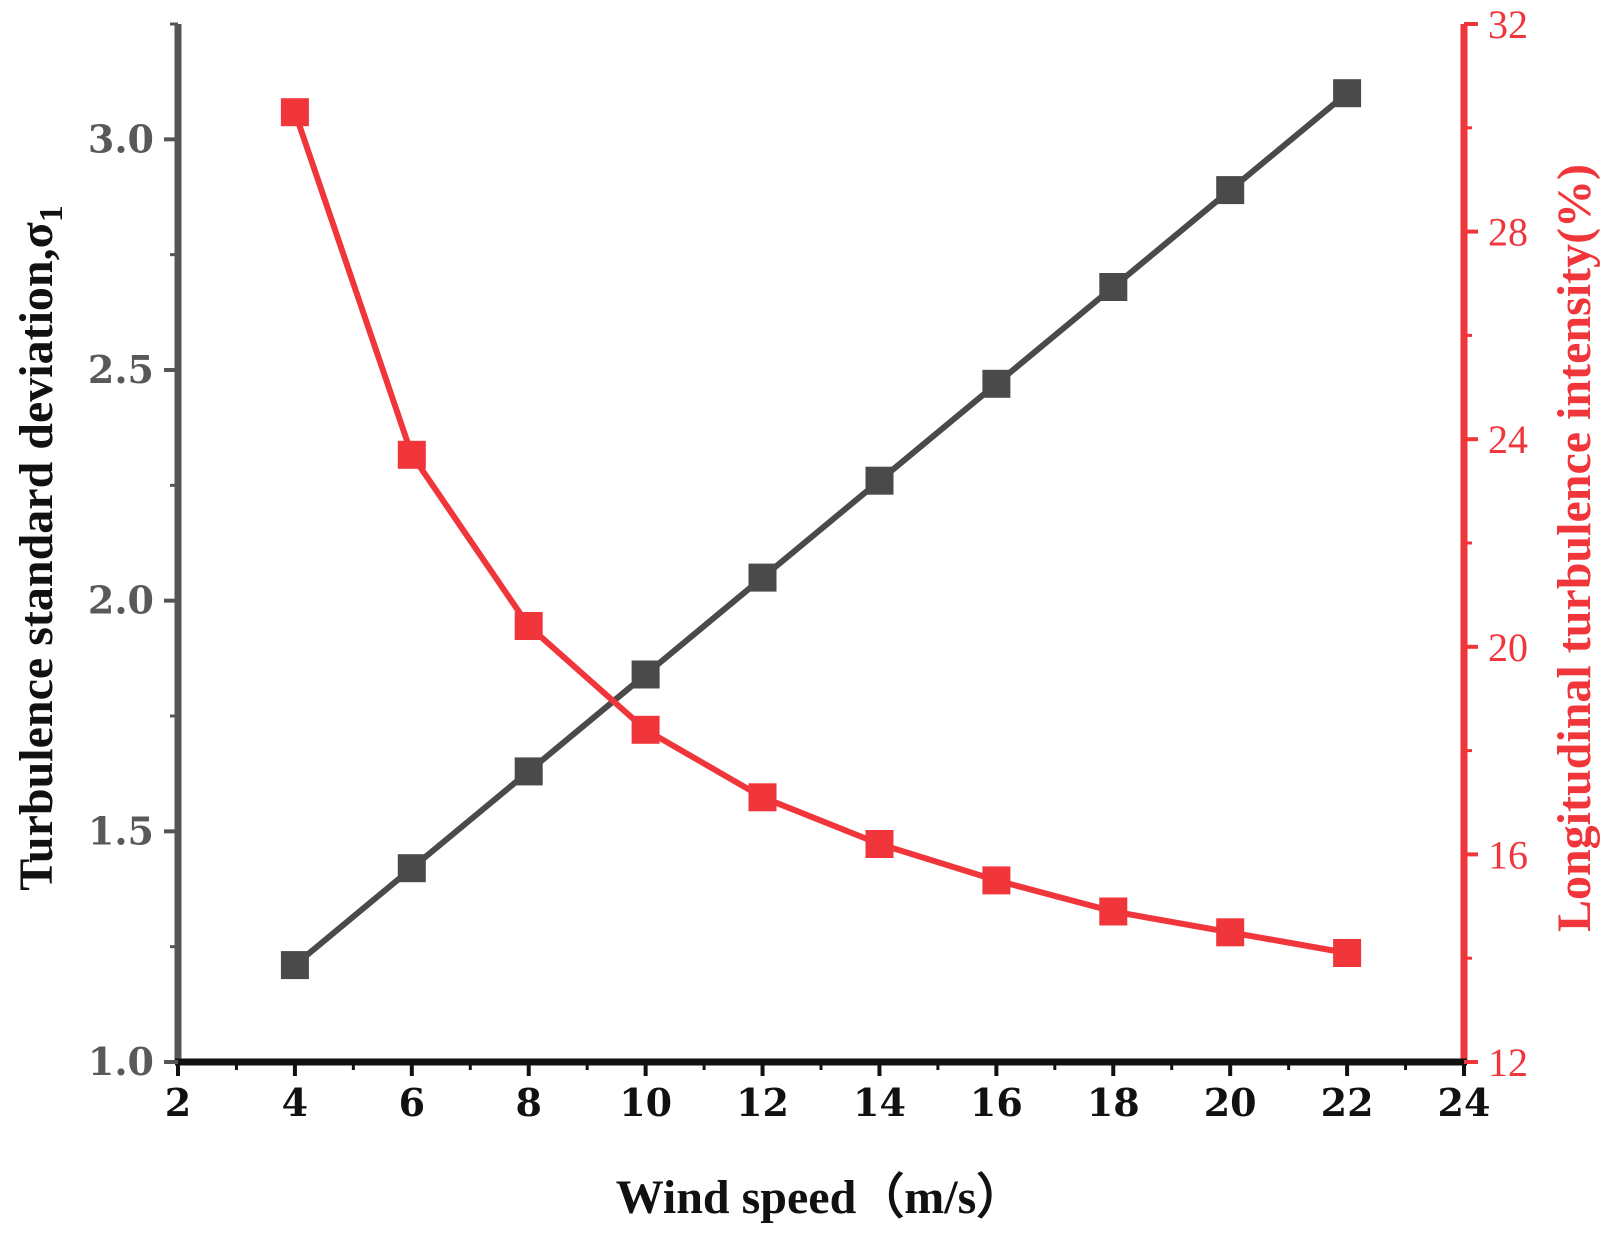  Describe the element at coordinates (879, 1102) in the screenshot. I see `x-tick-label: 14` at that location.